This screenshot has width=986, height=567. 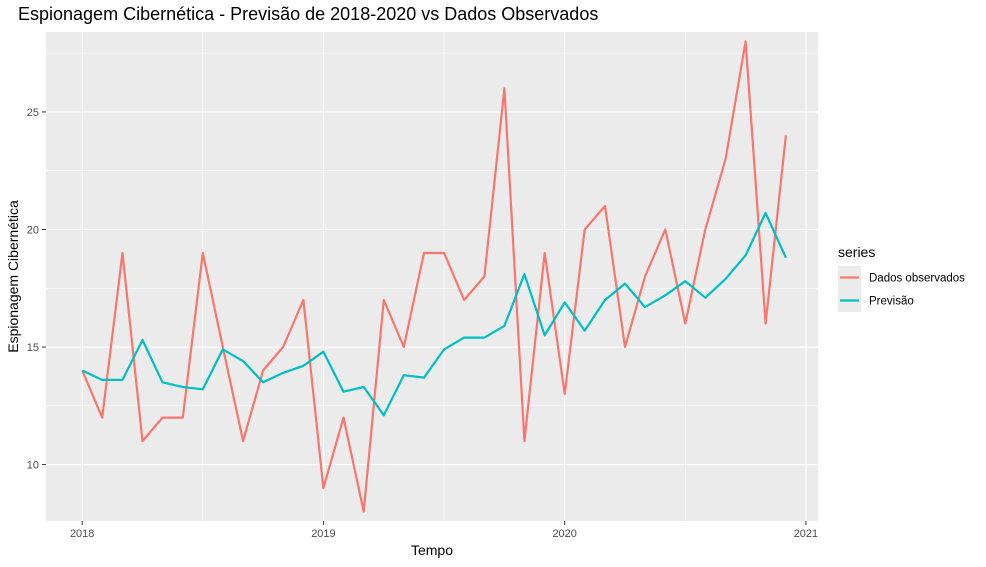 What do you see at coordinates (806, 534) in the screenshot?
I see `x-tick-label: 2021` at bounding box center [806, 534].